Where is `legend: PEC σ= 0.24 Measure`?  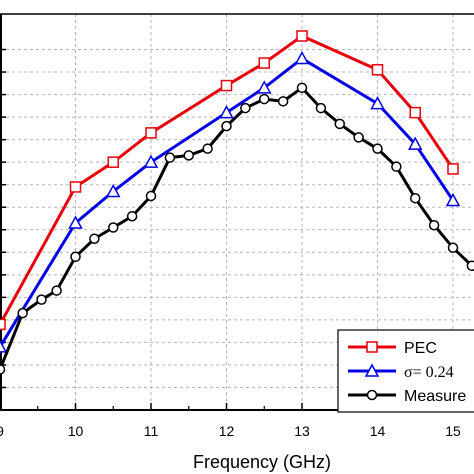 legend: PEC σ= 0.24 Measure is located at coordinates (405, 371).